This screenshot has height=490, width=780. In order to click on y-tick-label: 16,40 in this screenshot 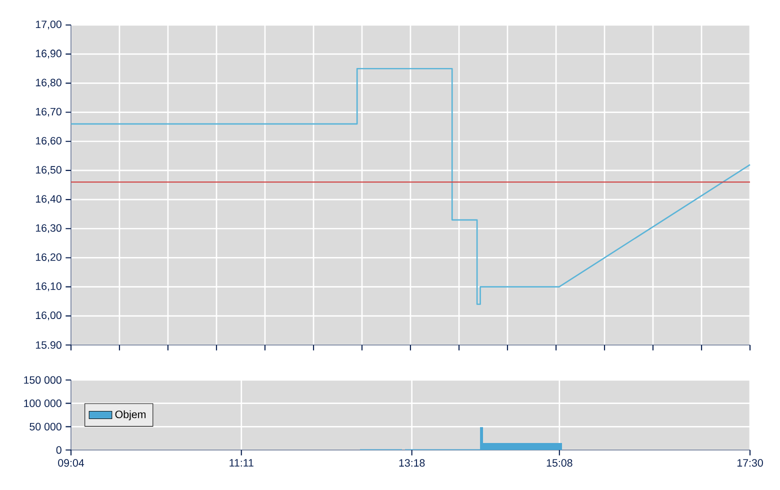, I will do `click(49, 199)`.